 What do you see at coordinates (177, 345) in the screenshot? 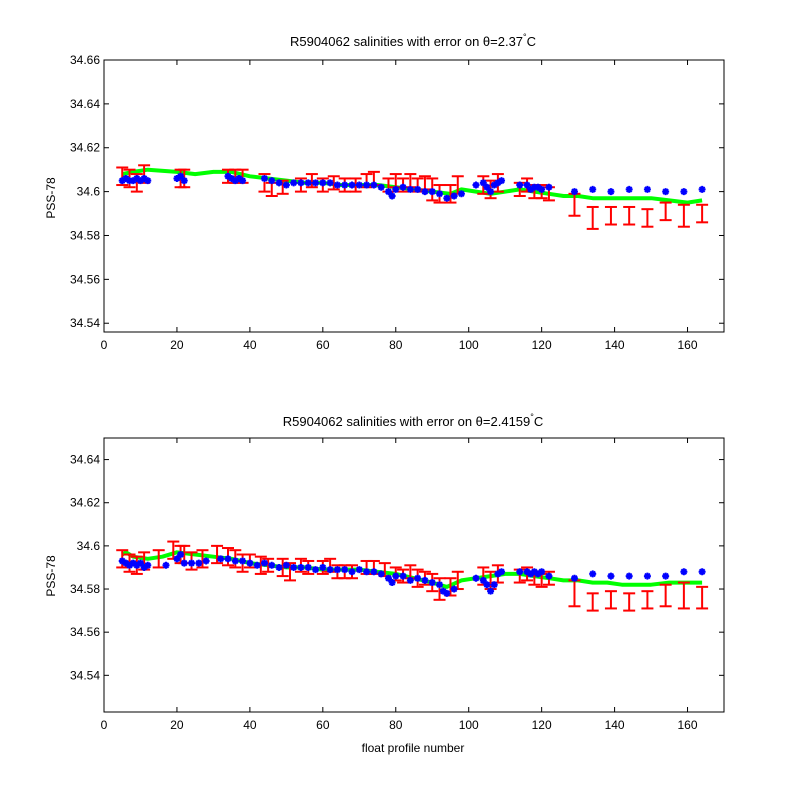
I see `top-x-tick-label: 20` at bounding box center [177, 345].